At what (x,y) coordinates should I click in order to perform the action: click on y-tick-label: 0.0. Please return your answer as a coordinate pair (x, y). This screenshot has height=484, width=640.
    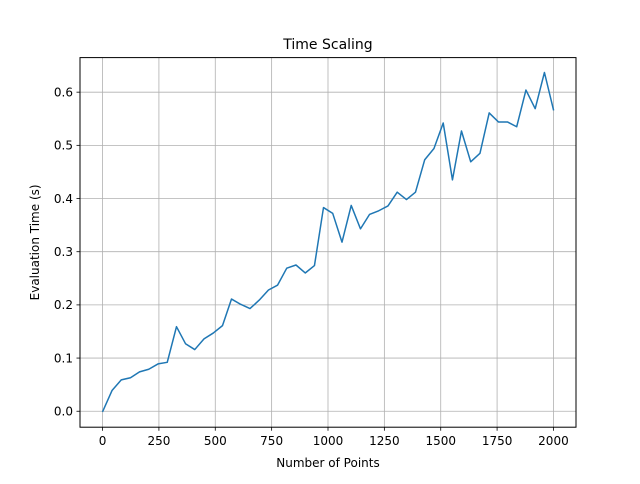
    Looking at the image, I should click on (63, 412).